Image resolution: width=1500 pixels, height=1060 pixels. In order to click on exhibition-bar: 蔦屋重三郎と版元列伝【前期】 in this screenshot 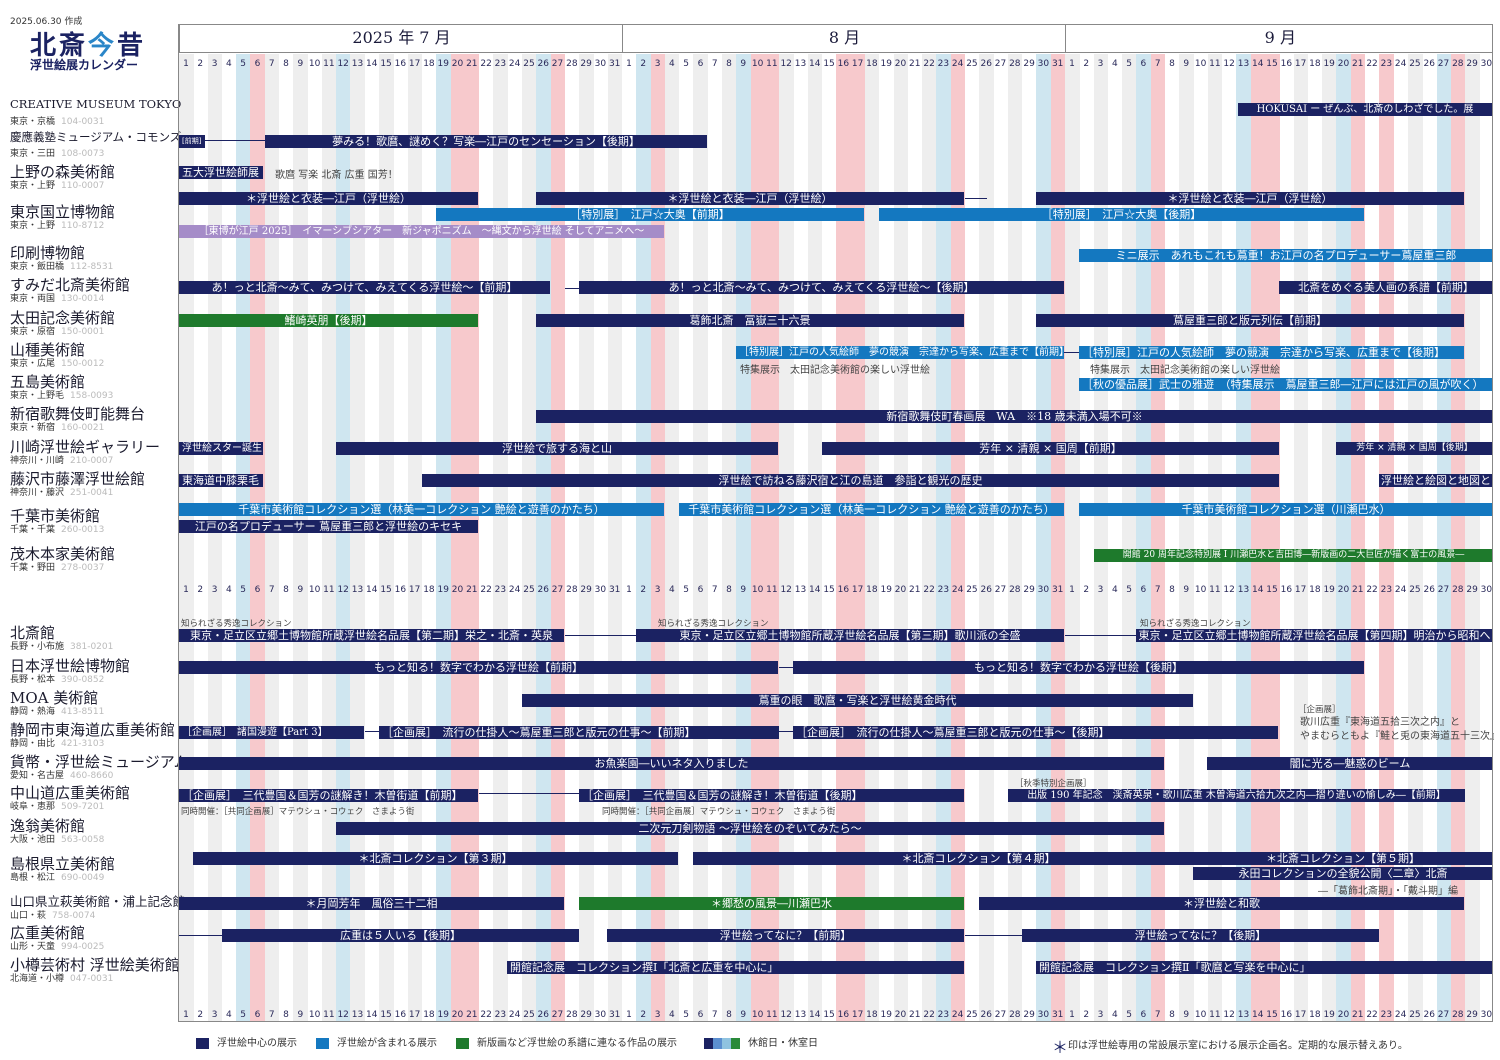, I will do `click(1250, 320)`.